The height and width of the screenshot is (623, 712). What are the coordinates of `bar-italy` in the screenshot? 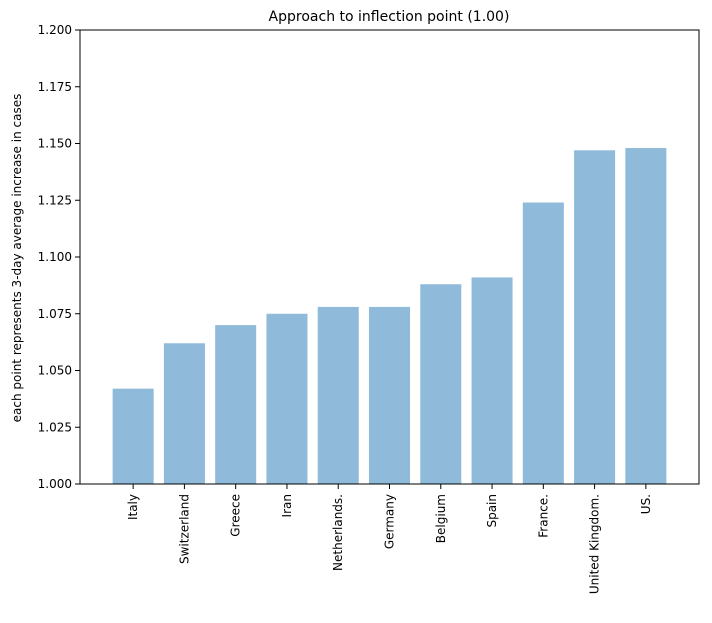 It's located at (133, 436).